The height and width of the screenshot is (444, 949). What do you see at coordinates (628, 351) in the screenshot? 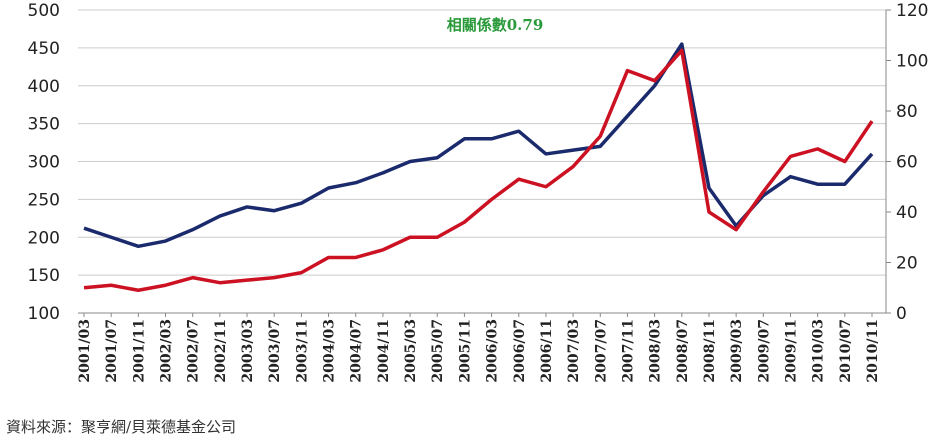
I see `x-tick-label: 2007/11` at bounding box center [628, 351].